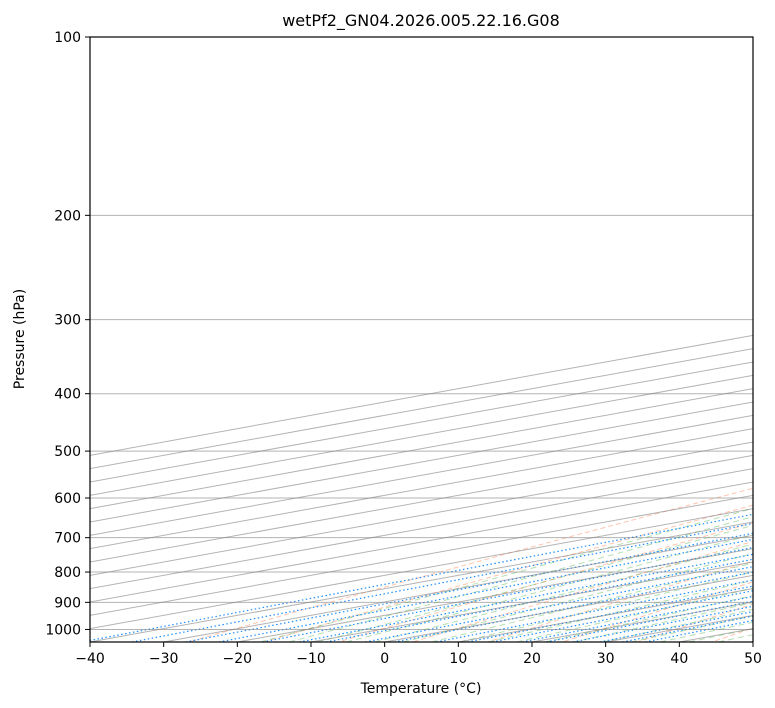  What do you see at coordinates (384, 659) in the screenshot?
I see `x-tick-label: 0` at bounding box center [384, 659].